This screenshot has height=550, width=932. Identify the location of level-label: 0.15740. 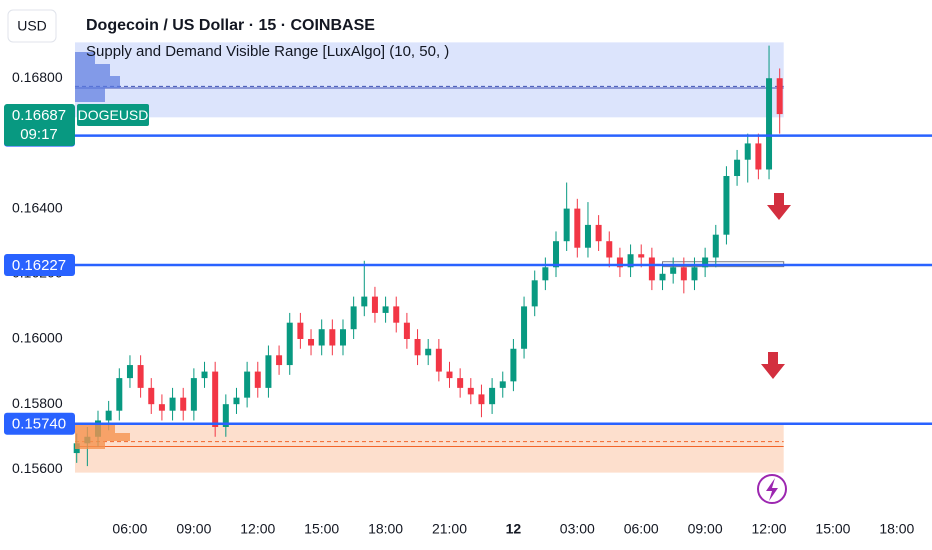
(39, 424).